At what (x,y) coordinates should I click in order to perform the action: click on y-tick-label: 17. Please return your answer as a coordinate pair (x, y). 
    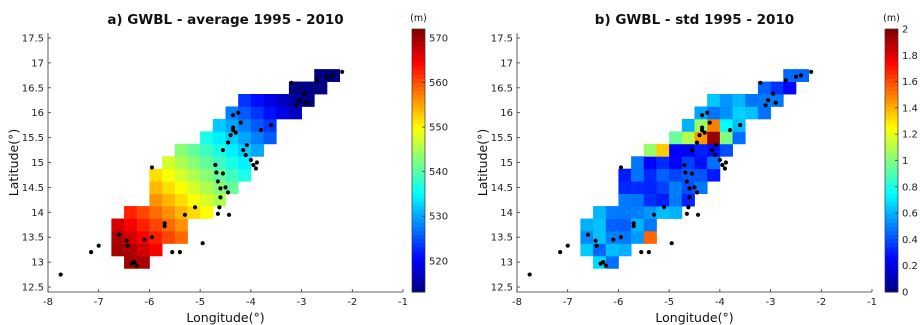
    Looking at the image, I should click on (506, 63).